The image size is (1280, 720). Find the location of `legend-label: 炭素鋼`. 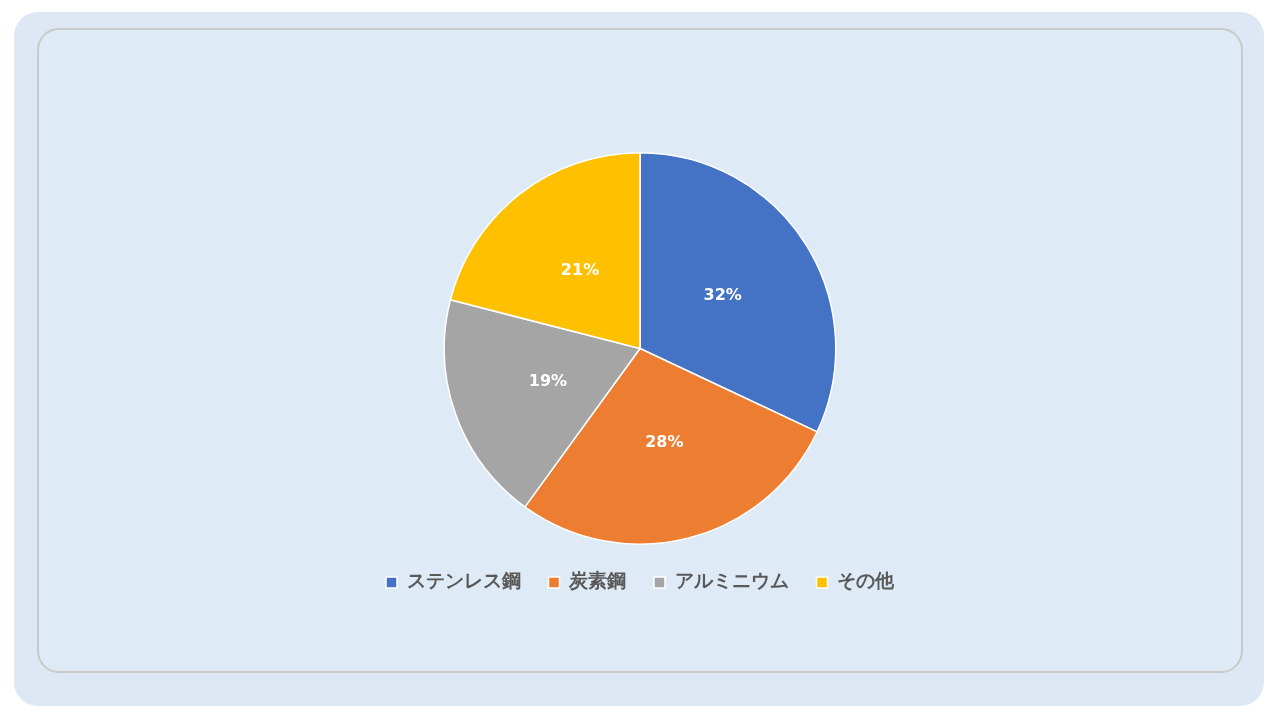

legend-label: 炭素鋼 is located at coordinates (597, 580).